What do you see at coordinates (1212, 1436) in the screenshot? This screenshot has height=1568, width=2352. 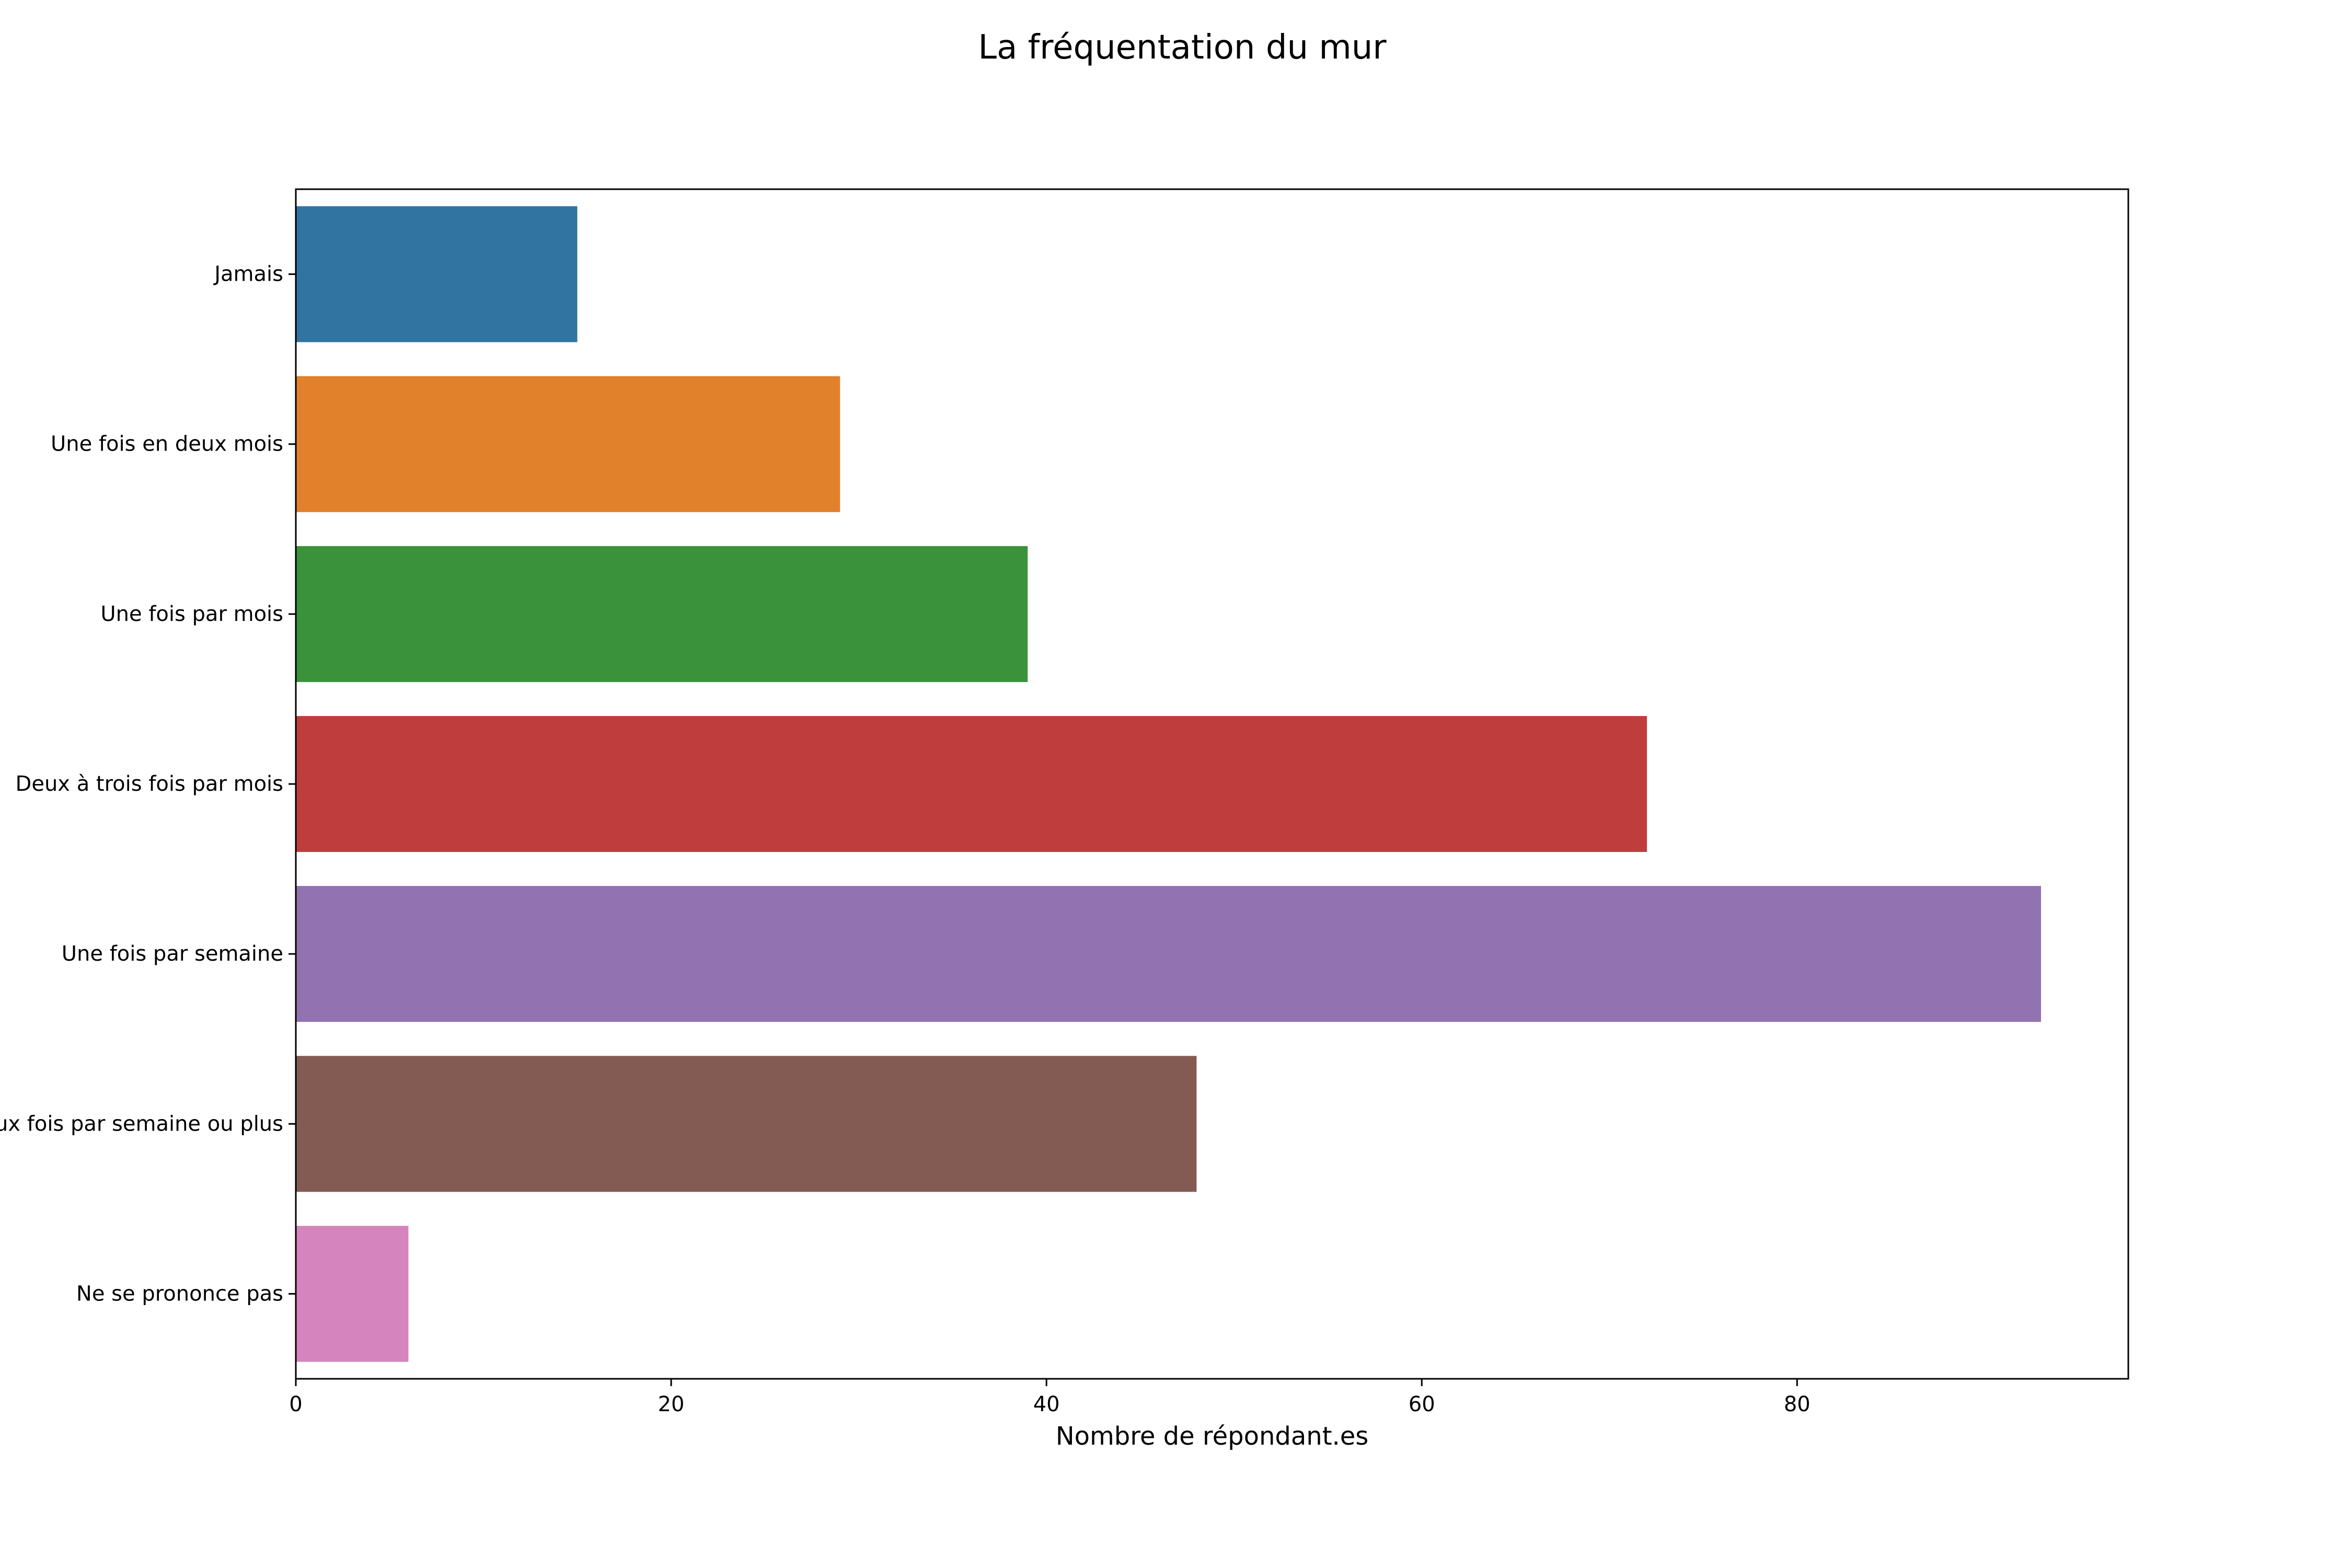 I see `x-axis-label: Nombre de répondant.es` at bounding box center [1212, 1436].